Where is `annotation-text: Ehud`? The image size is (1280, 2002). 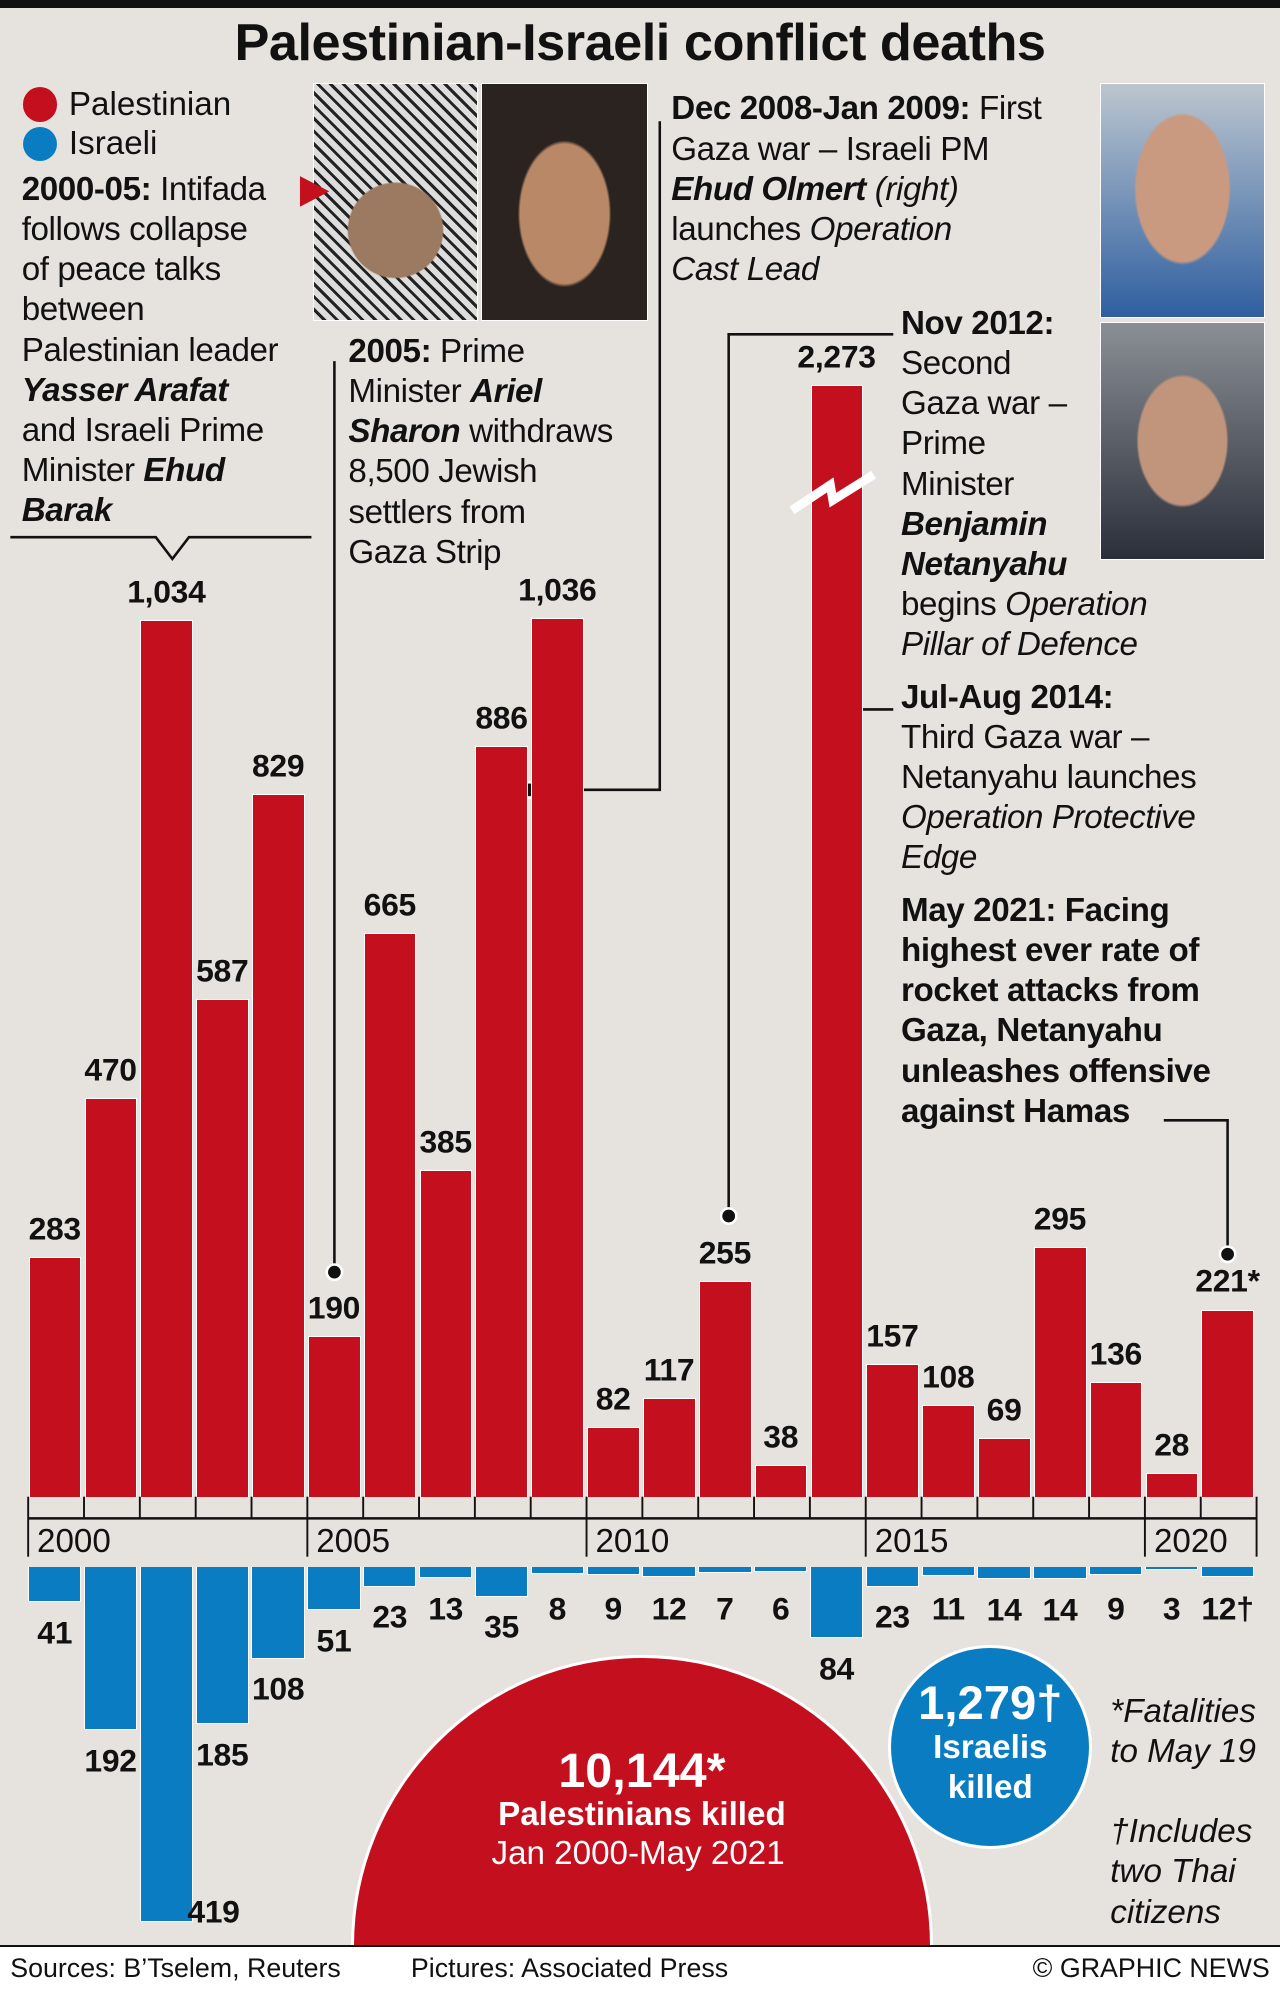
annotation-text: Ehud is located at coordinates (184, 471).